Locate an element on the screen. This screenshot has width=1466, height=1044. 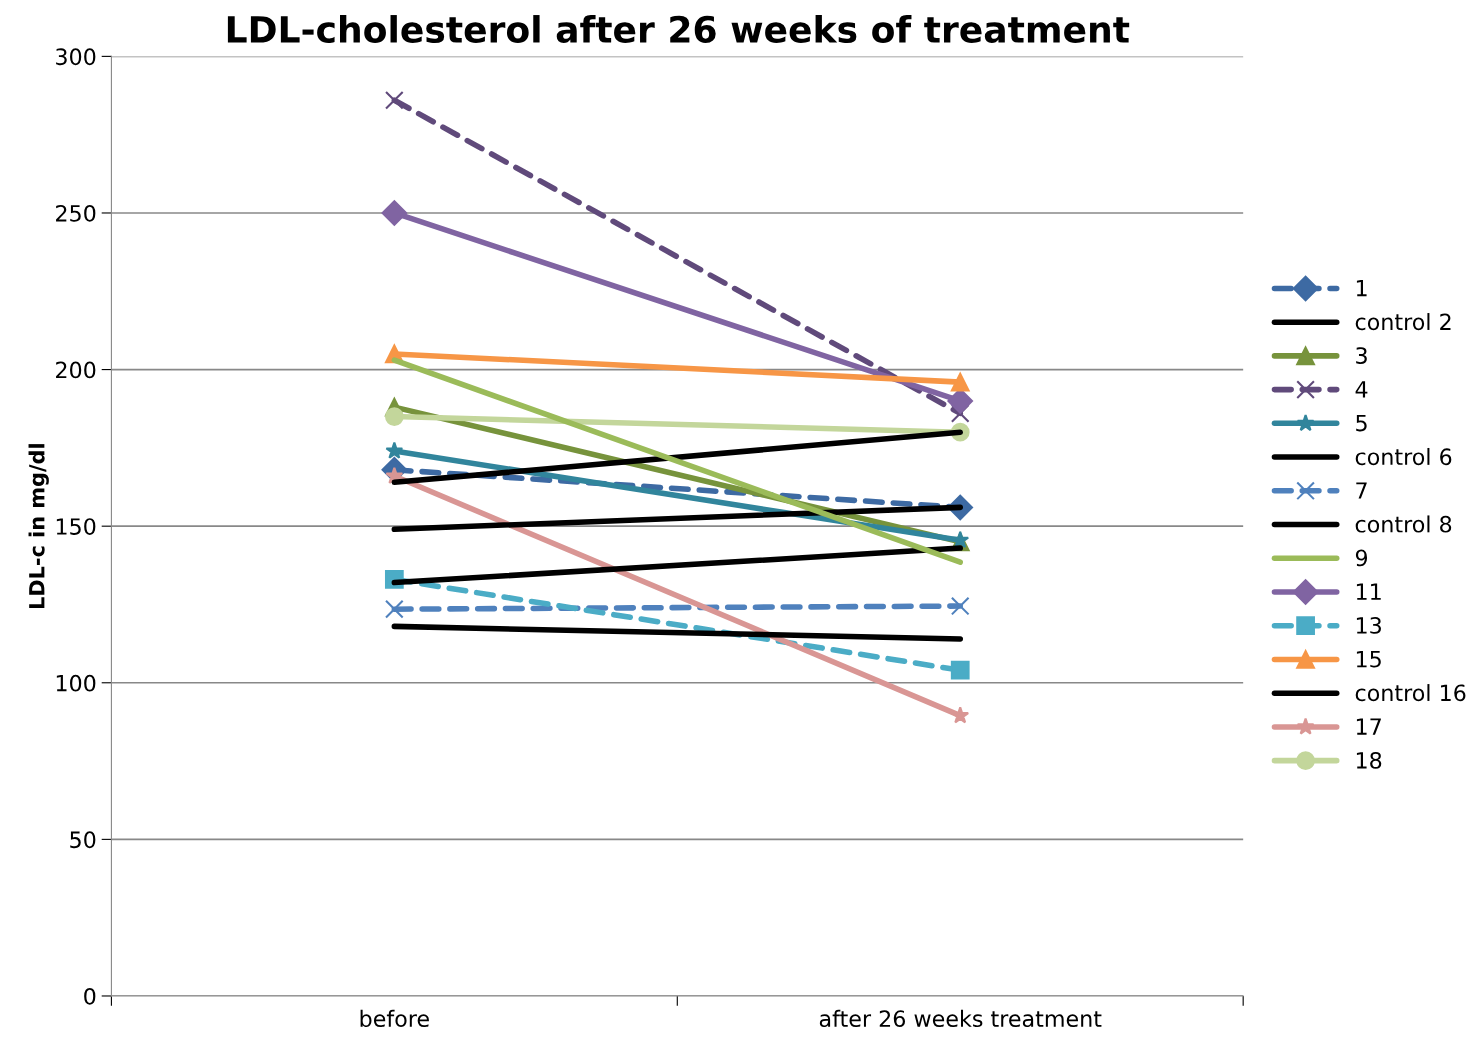
legend-label: control 6 is located at coordinates (1403, 456).